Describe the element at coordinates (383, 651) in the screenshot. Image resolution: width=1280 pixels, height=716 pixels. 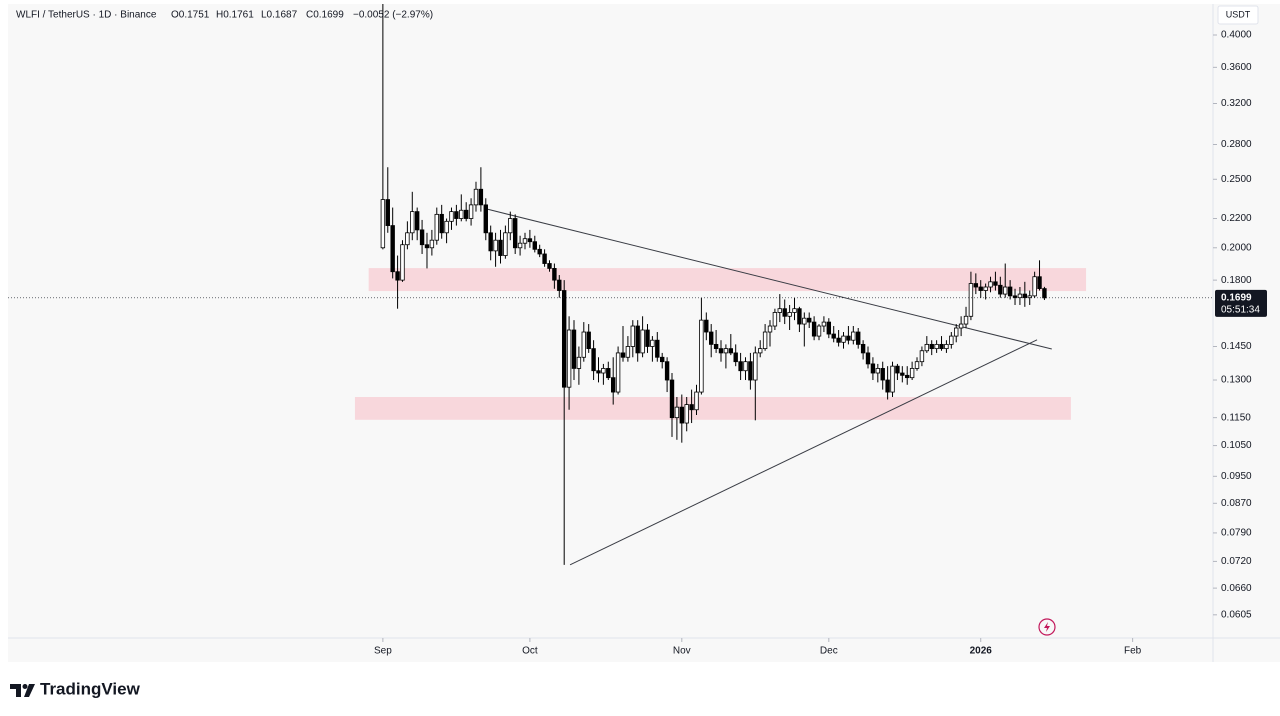
I see `x-tick-label: Sep` at that location.